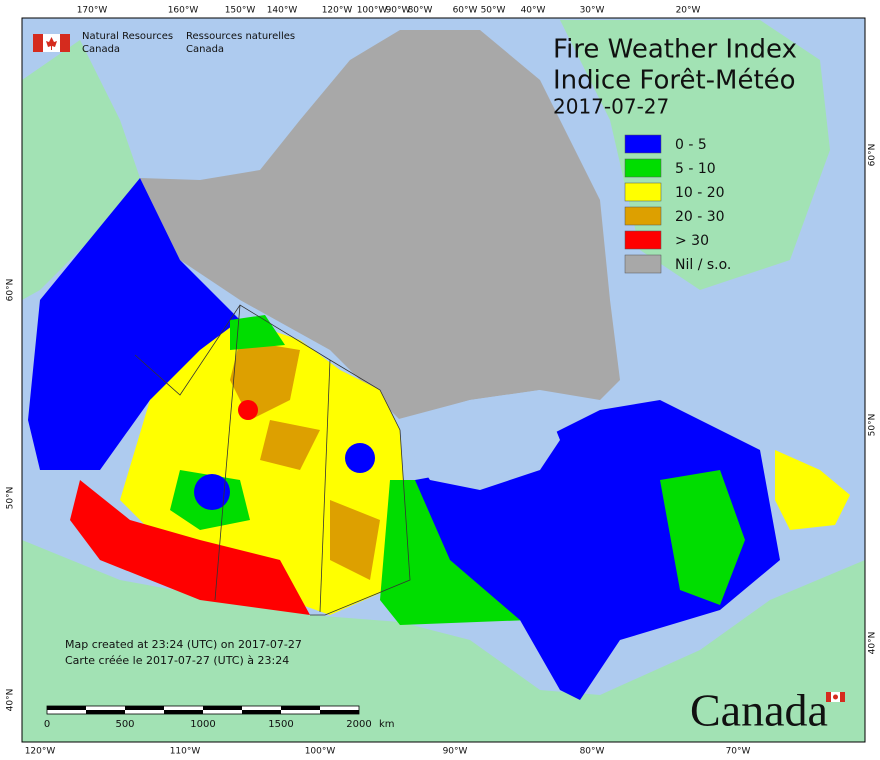 This screenshot has width=880, height=760. What do you see at coordinates (592, 11) in the screenshot?
I see `lon-label: 30°W` at bounding box center [592, 11].